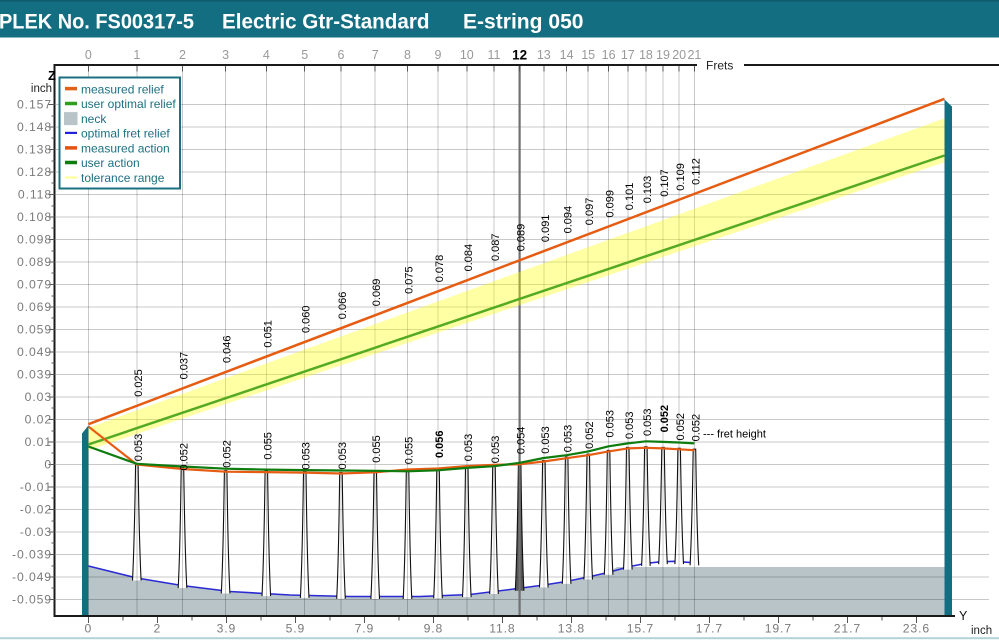  I want to click on svg-text: 0.03, so click(38, 397).